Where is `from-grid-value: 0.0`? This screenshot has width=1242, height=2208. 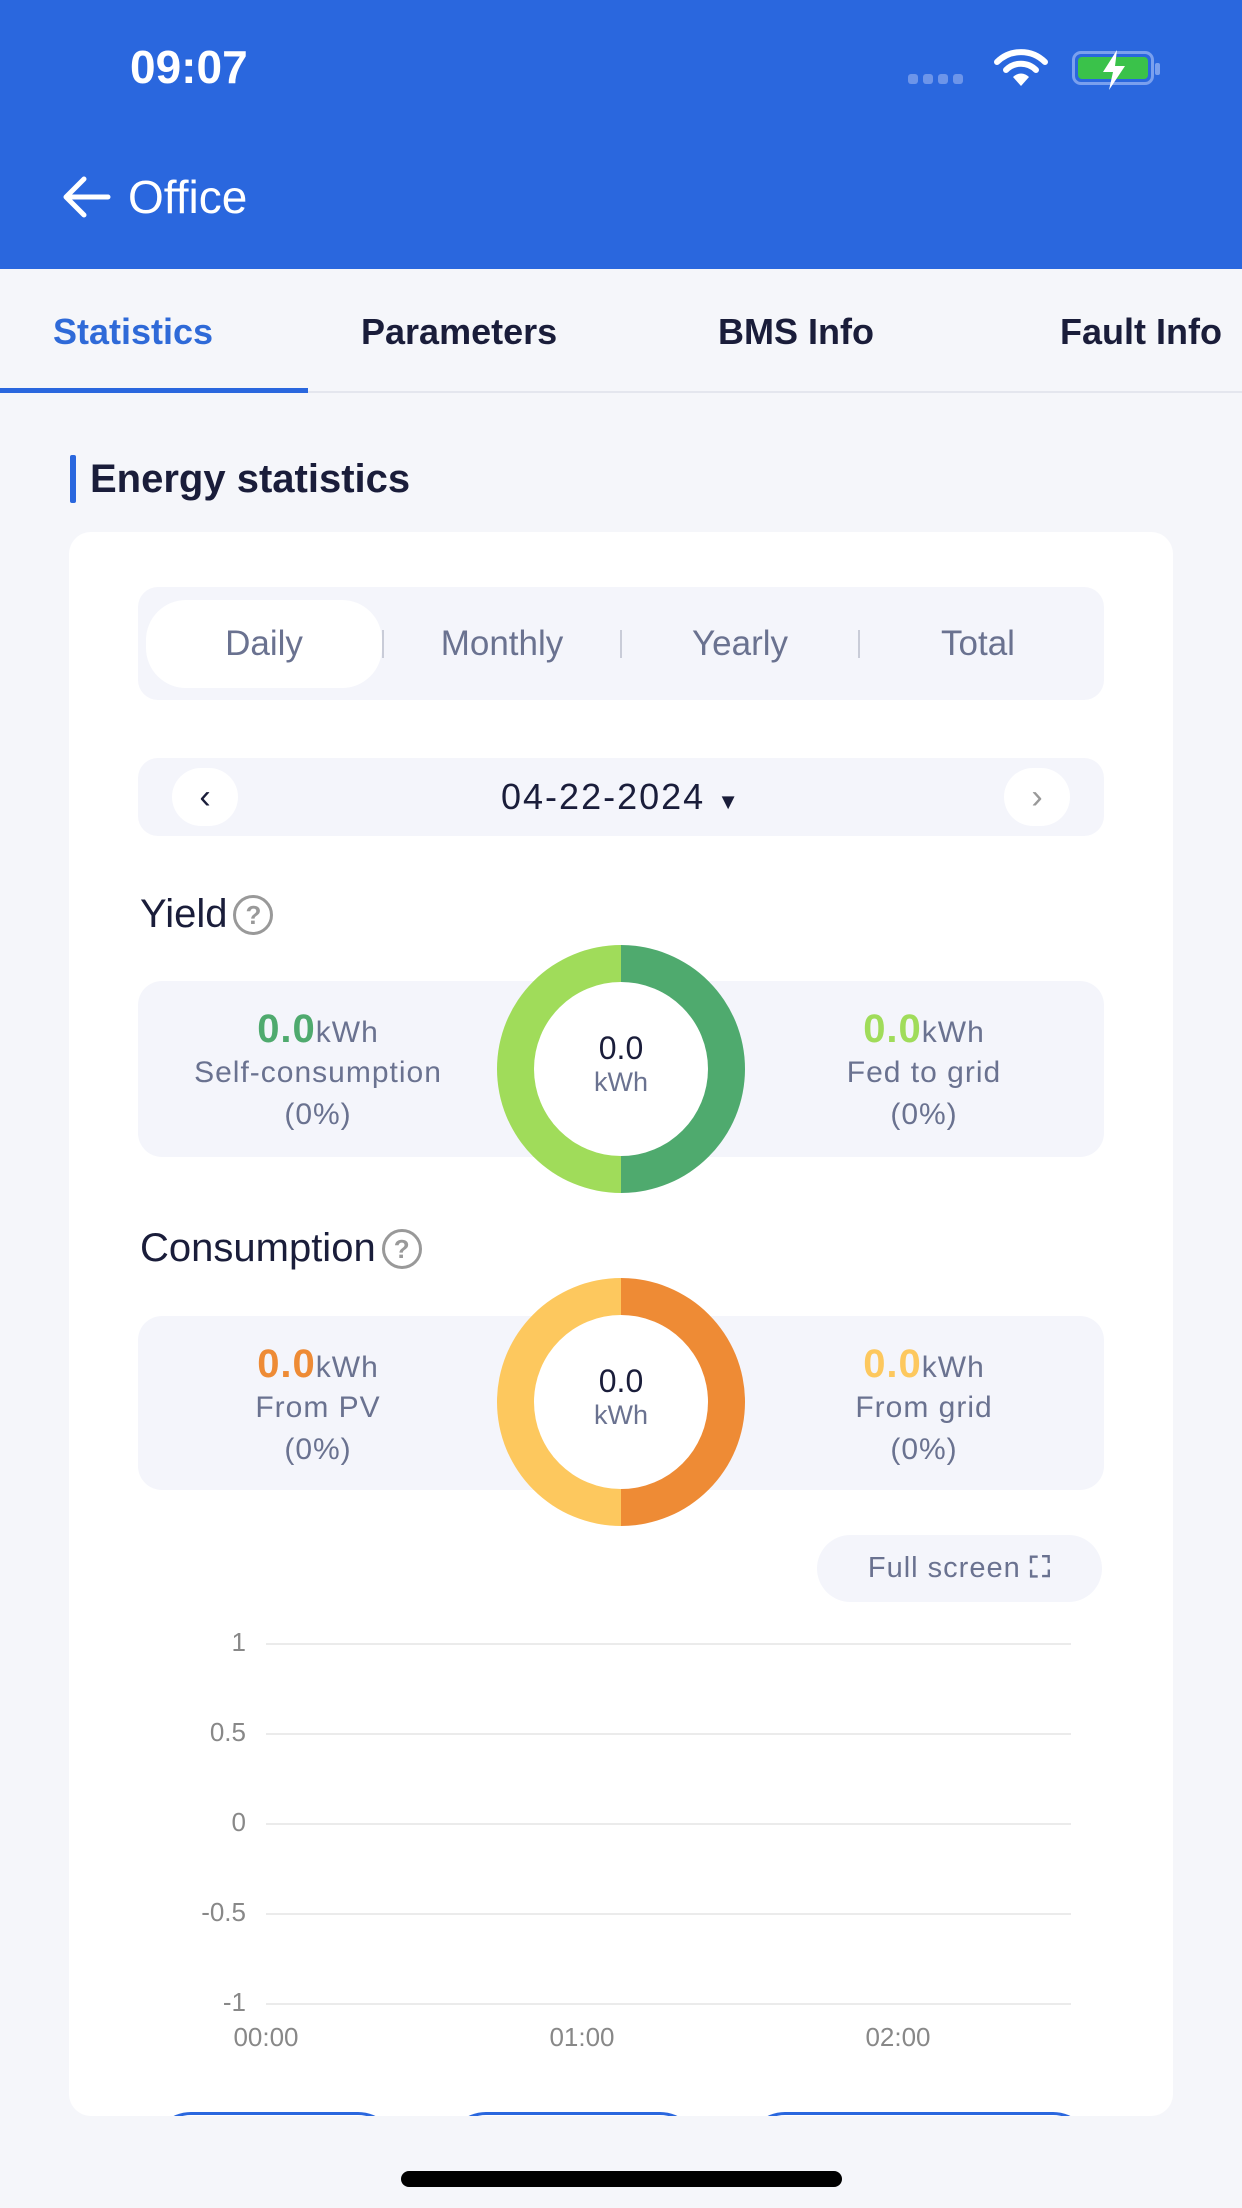 from-grid-value: 0.0 is located at coordinates (892, 1364).